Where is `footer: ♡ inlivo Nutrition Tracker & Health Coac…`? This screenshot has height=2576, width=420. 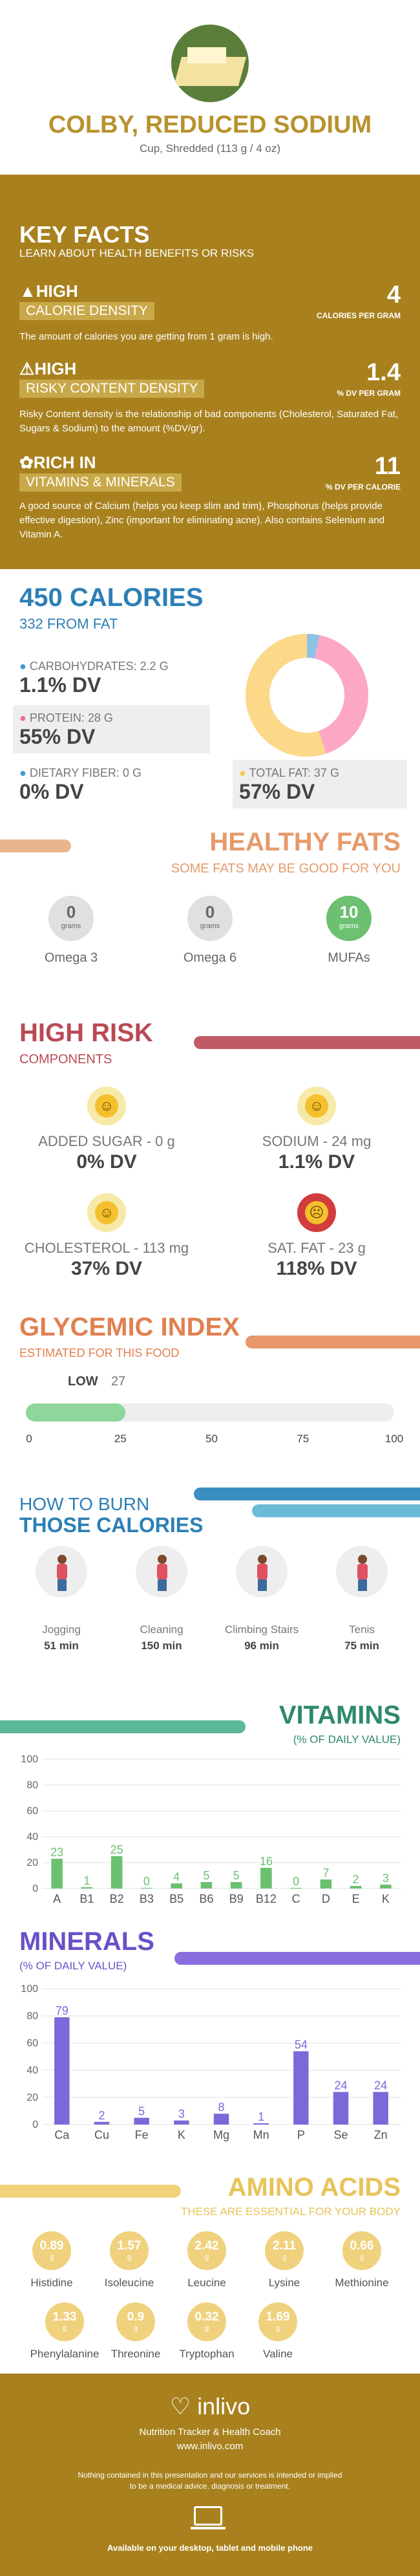 footer: ♡ inlivo Nutrition Tracker & Health Coac… is located at coordinates (210, 2475).